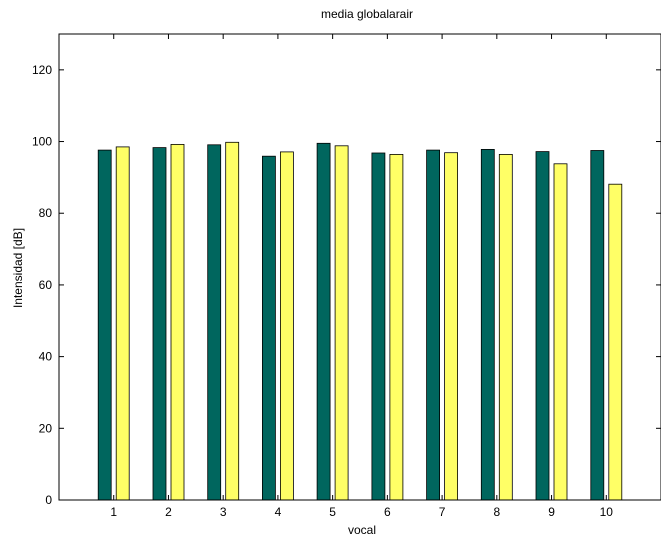 Image resolution: width=661 pixels, height=537 pixels. I want to click on chart-title: media globalarair, so click(367, 14).